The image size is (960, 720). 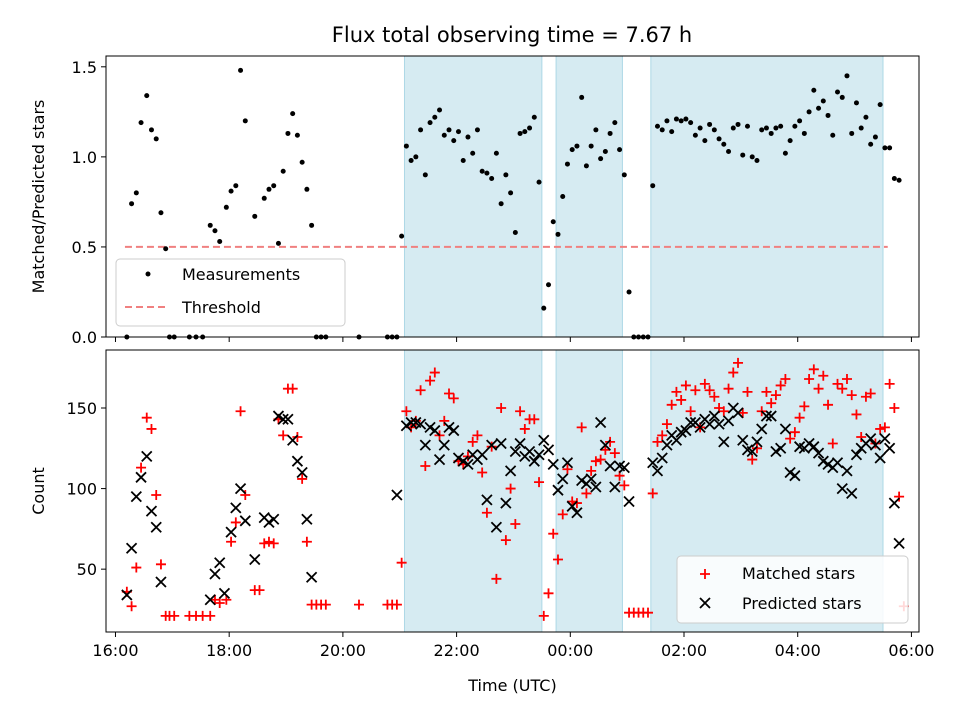 I want to click on y-tick-label: 1.5, so click(x=84, y=67).